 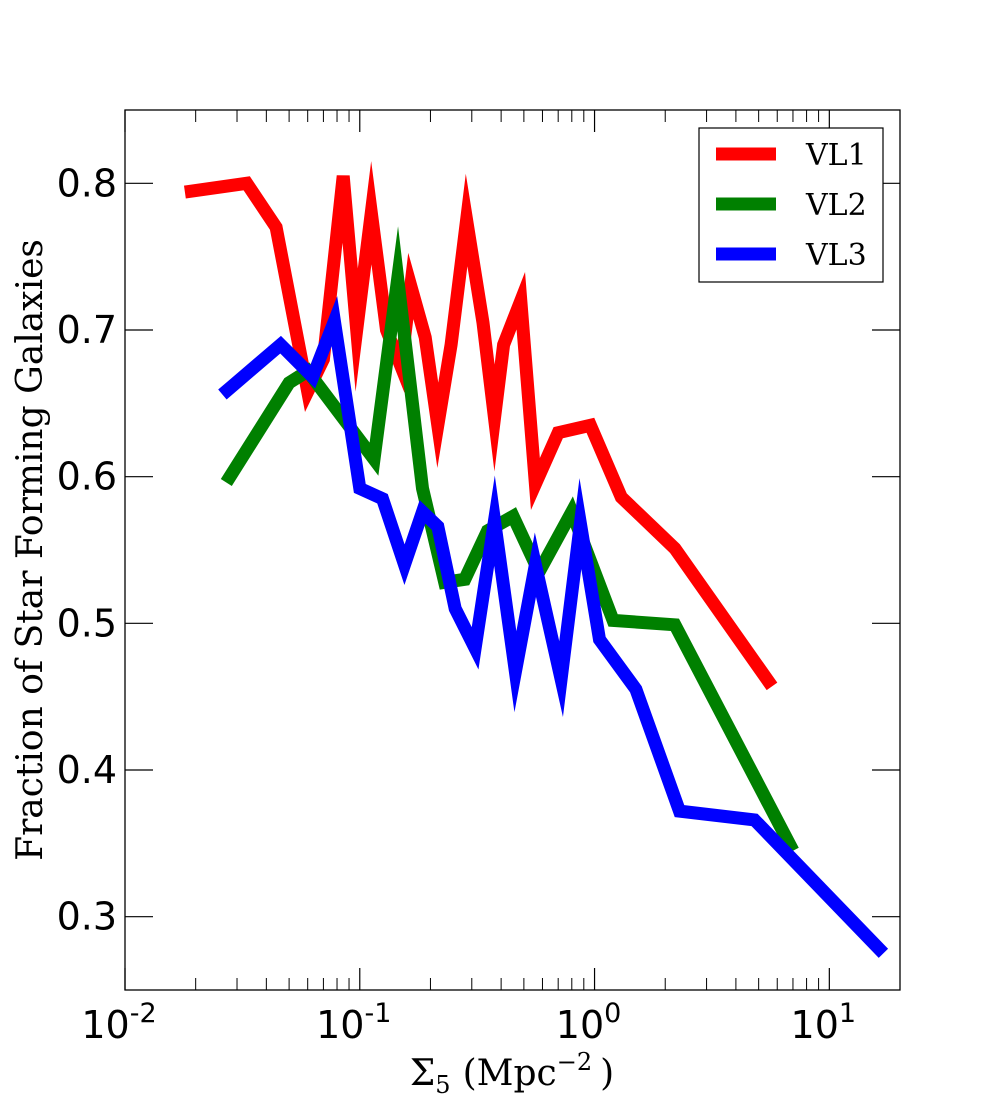 What do you see at coordinates (87, 477) in the screenshot?
I see `y-tick-label: 0.6` at bounding box center [87, 477].